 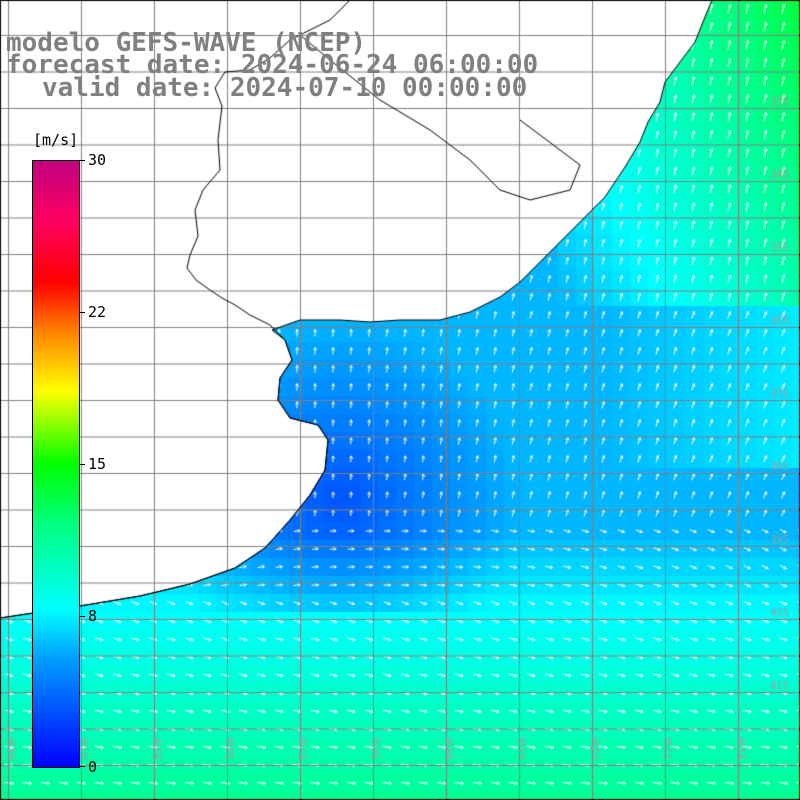 What do you see at coordinates (186, 43) in the screenshot?
I see `map-title: modelo GEFS-WAVE (NCEP)` at bounding box center [186, 43].